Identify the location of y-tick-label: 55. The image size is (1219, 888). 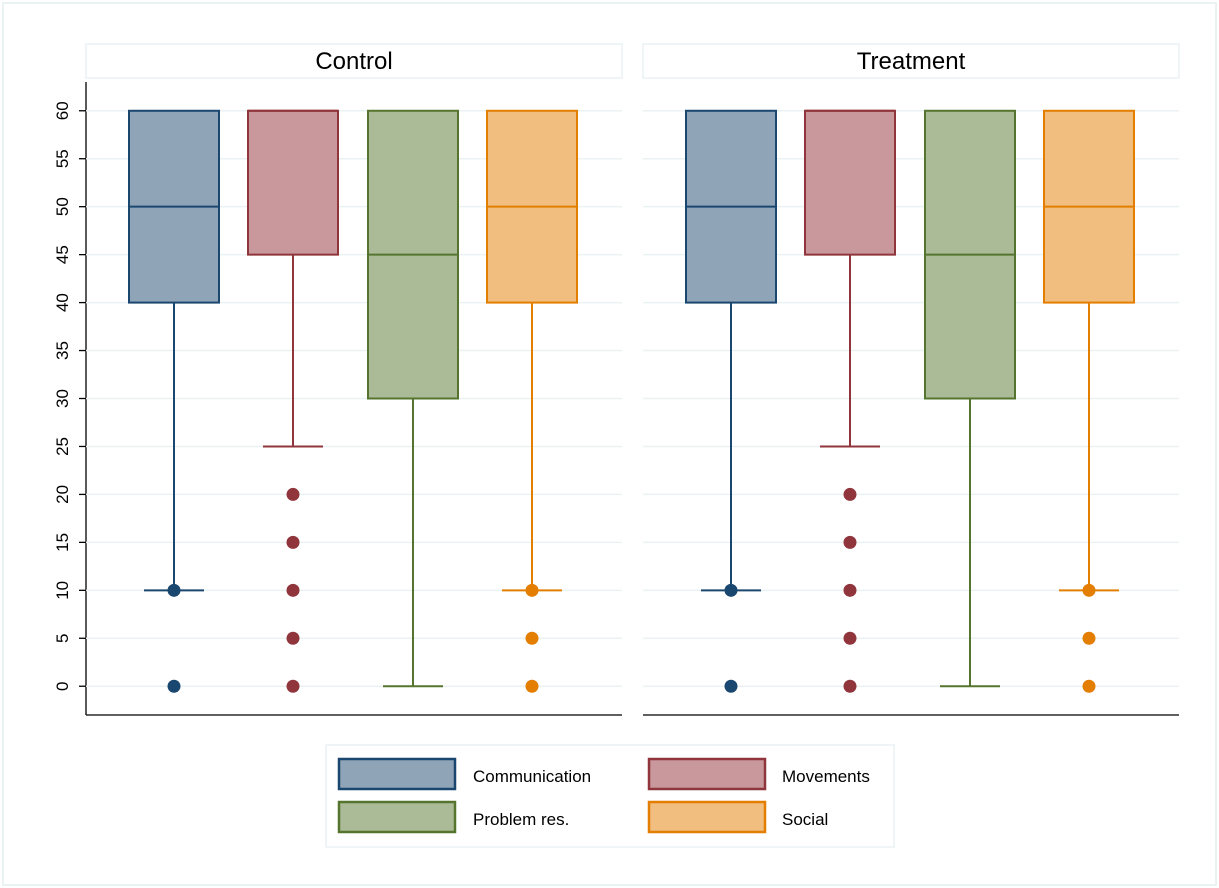
(62, 158).